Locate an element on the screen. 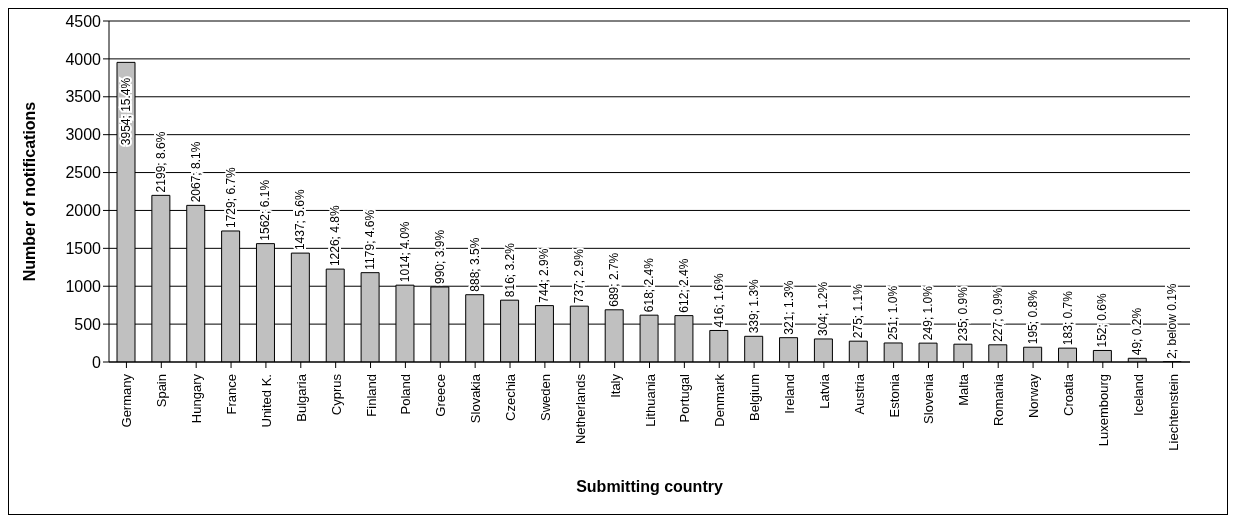 The width and height of the screenshot is (1236, 523). data-label: 2; below 0.1% is located at coordinates (1172, 321).